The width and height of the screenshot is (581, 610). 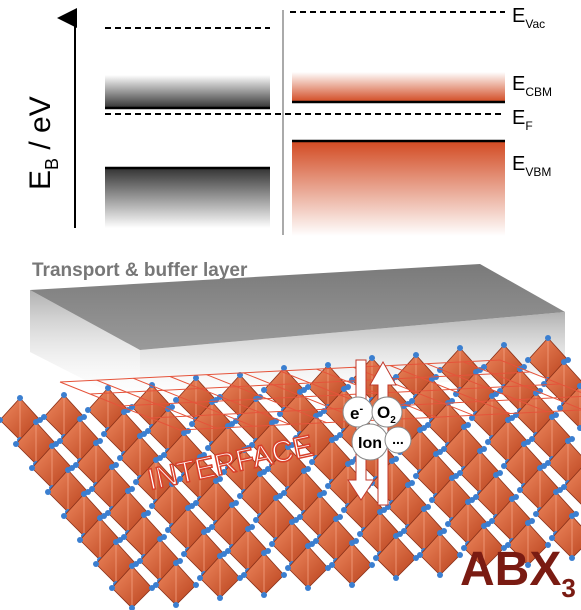 What do you see at coordinates (297, 307) in the screenshot?
I see `slab-top` at bounding box center [297, 307].